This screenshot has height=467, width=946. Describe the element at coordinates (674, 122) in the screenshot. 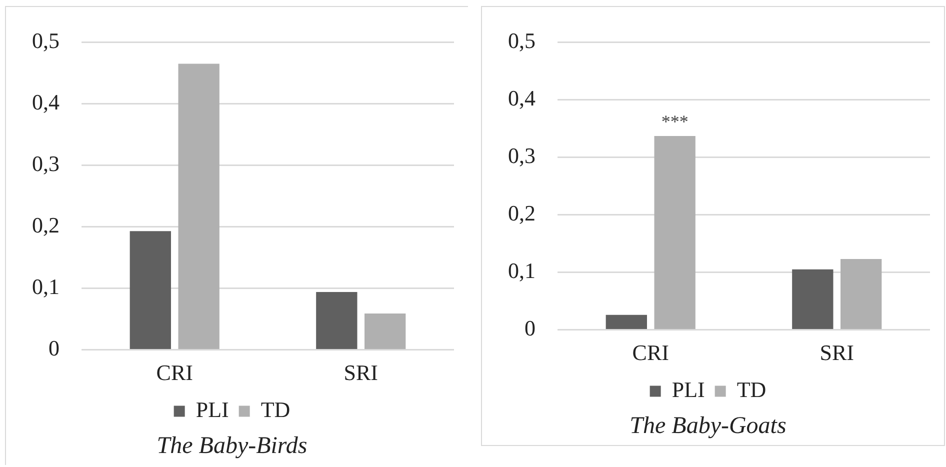

I see `annotation: ***` at that location.